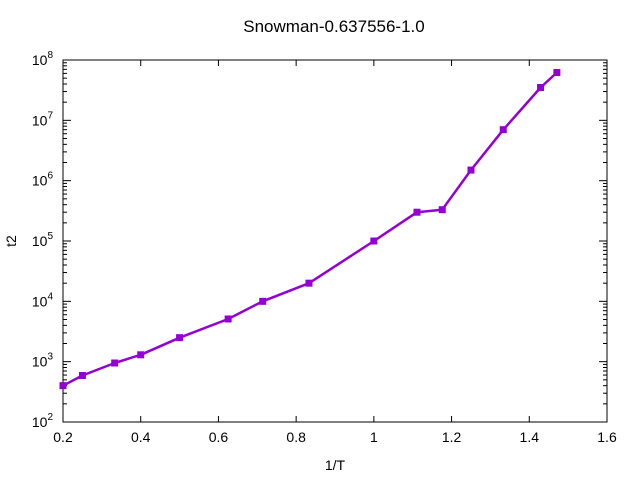 This screenshot has width=640, height=480. I want to click on y-tick-exponent: 5, so click(50, 236).